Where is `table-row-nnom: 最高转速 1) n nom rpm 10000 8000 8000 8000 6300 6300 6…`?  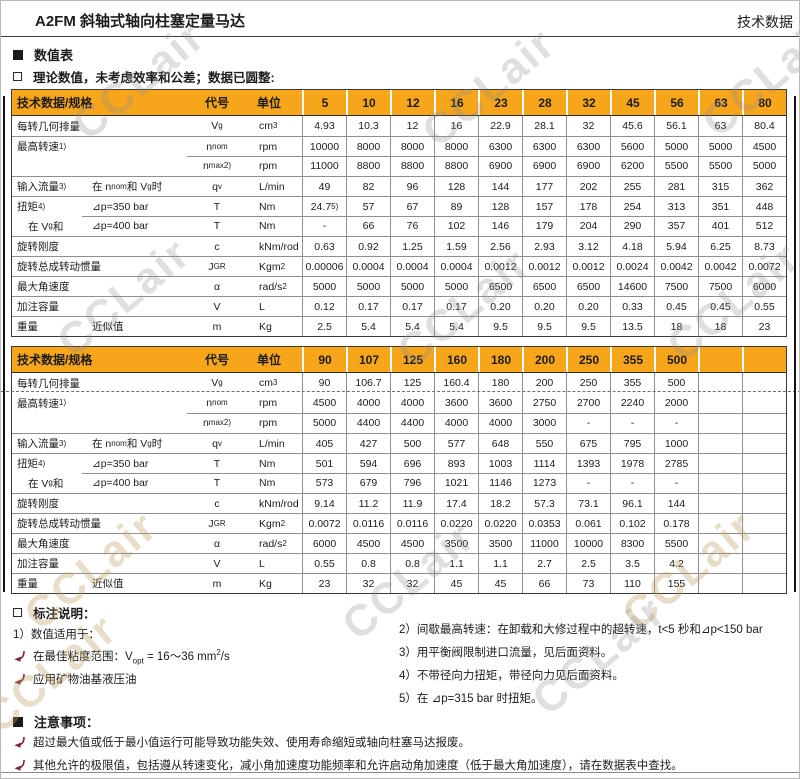
table-row-nnom: 最高转速 1) n nom rpm 10000 8000 8000 8000 6300 6300 6… is located at coordinates (399, 146).